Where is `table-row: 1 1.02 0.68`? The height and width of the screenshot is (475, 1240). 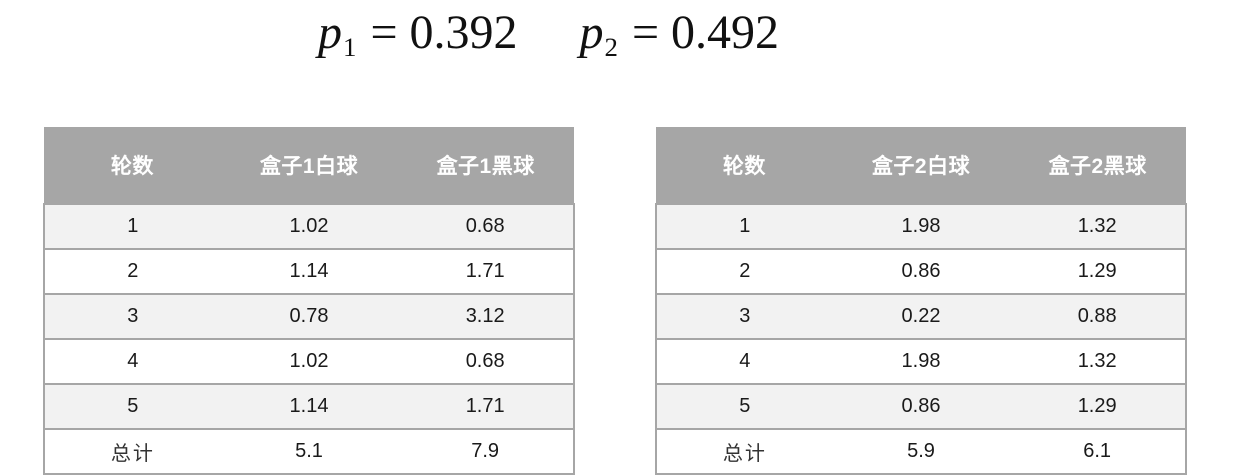
table-row: 1 1.02 0.68 is located at coordinates (309, 226).